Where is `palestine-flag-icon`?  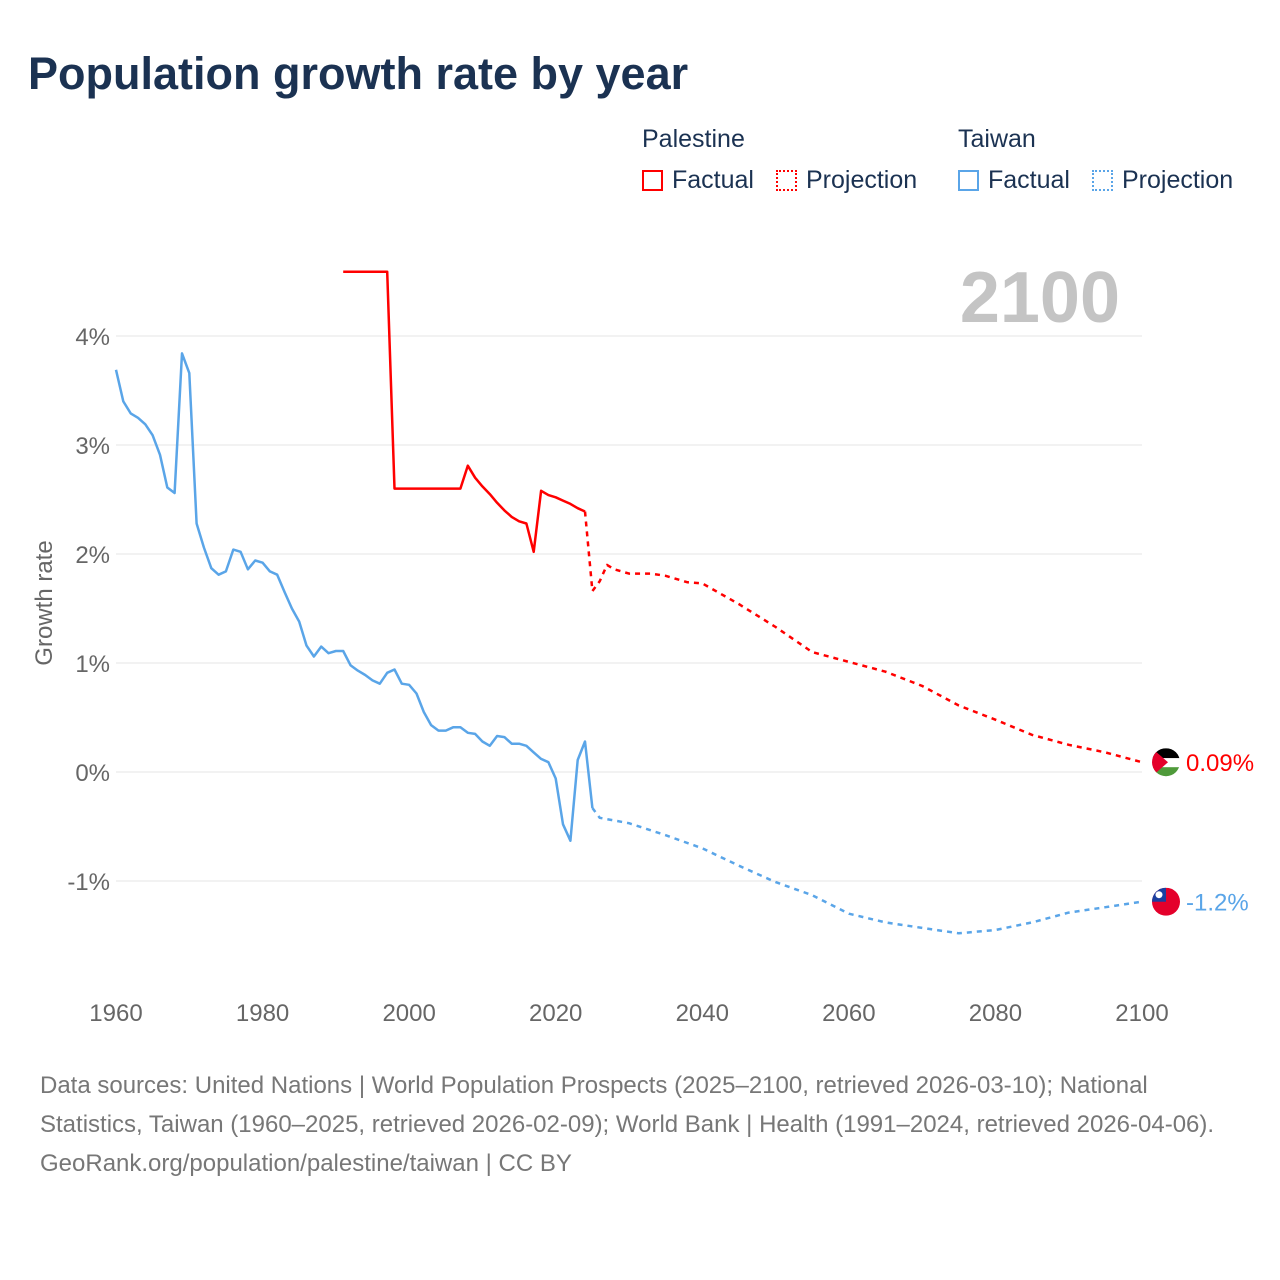 palestine-flag-icon is located at coordinates (1166, 762).